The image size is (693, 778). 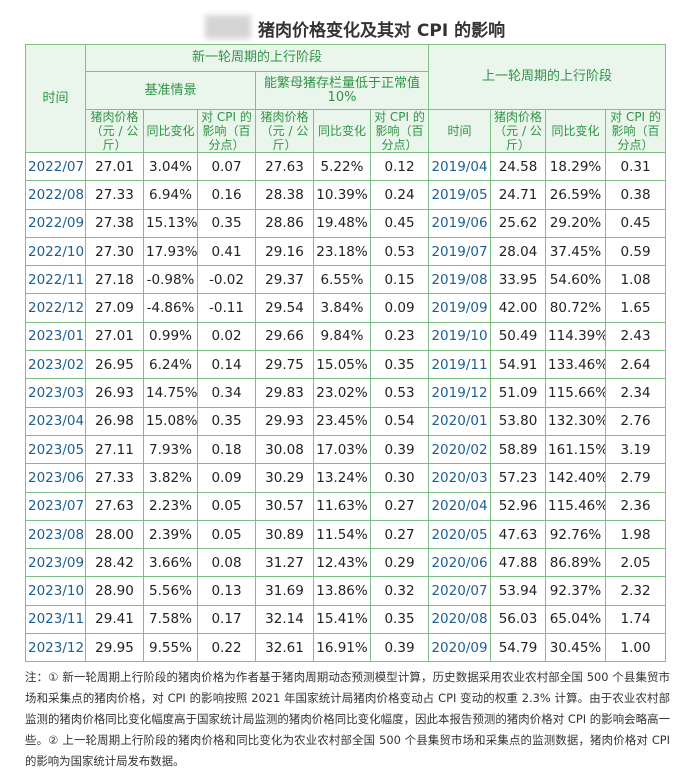 I want to click on table-cell: 31.27, so click(x=284, y=563).